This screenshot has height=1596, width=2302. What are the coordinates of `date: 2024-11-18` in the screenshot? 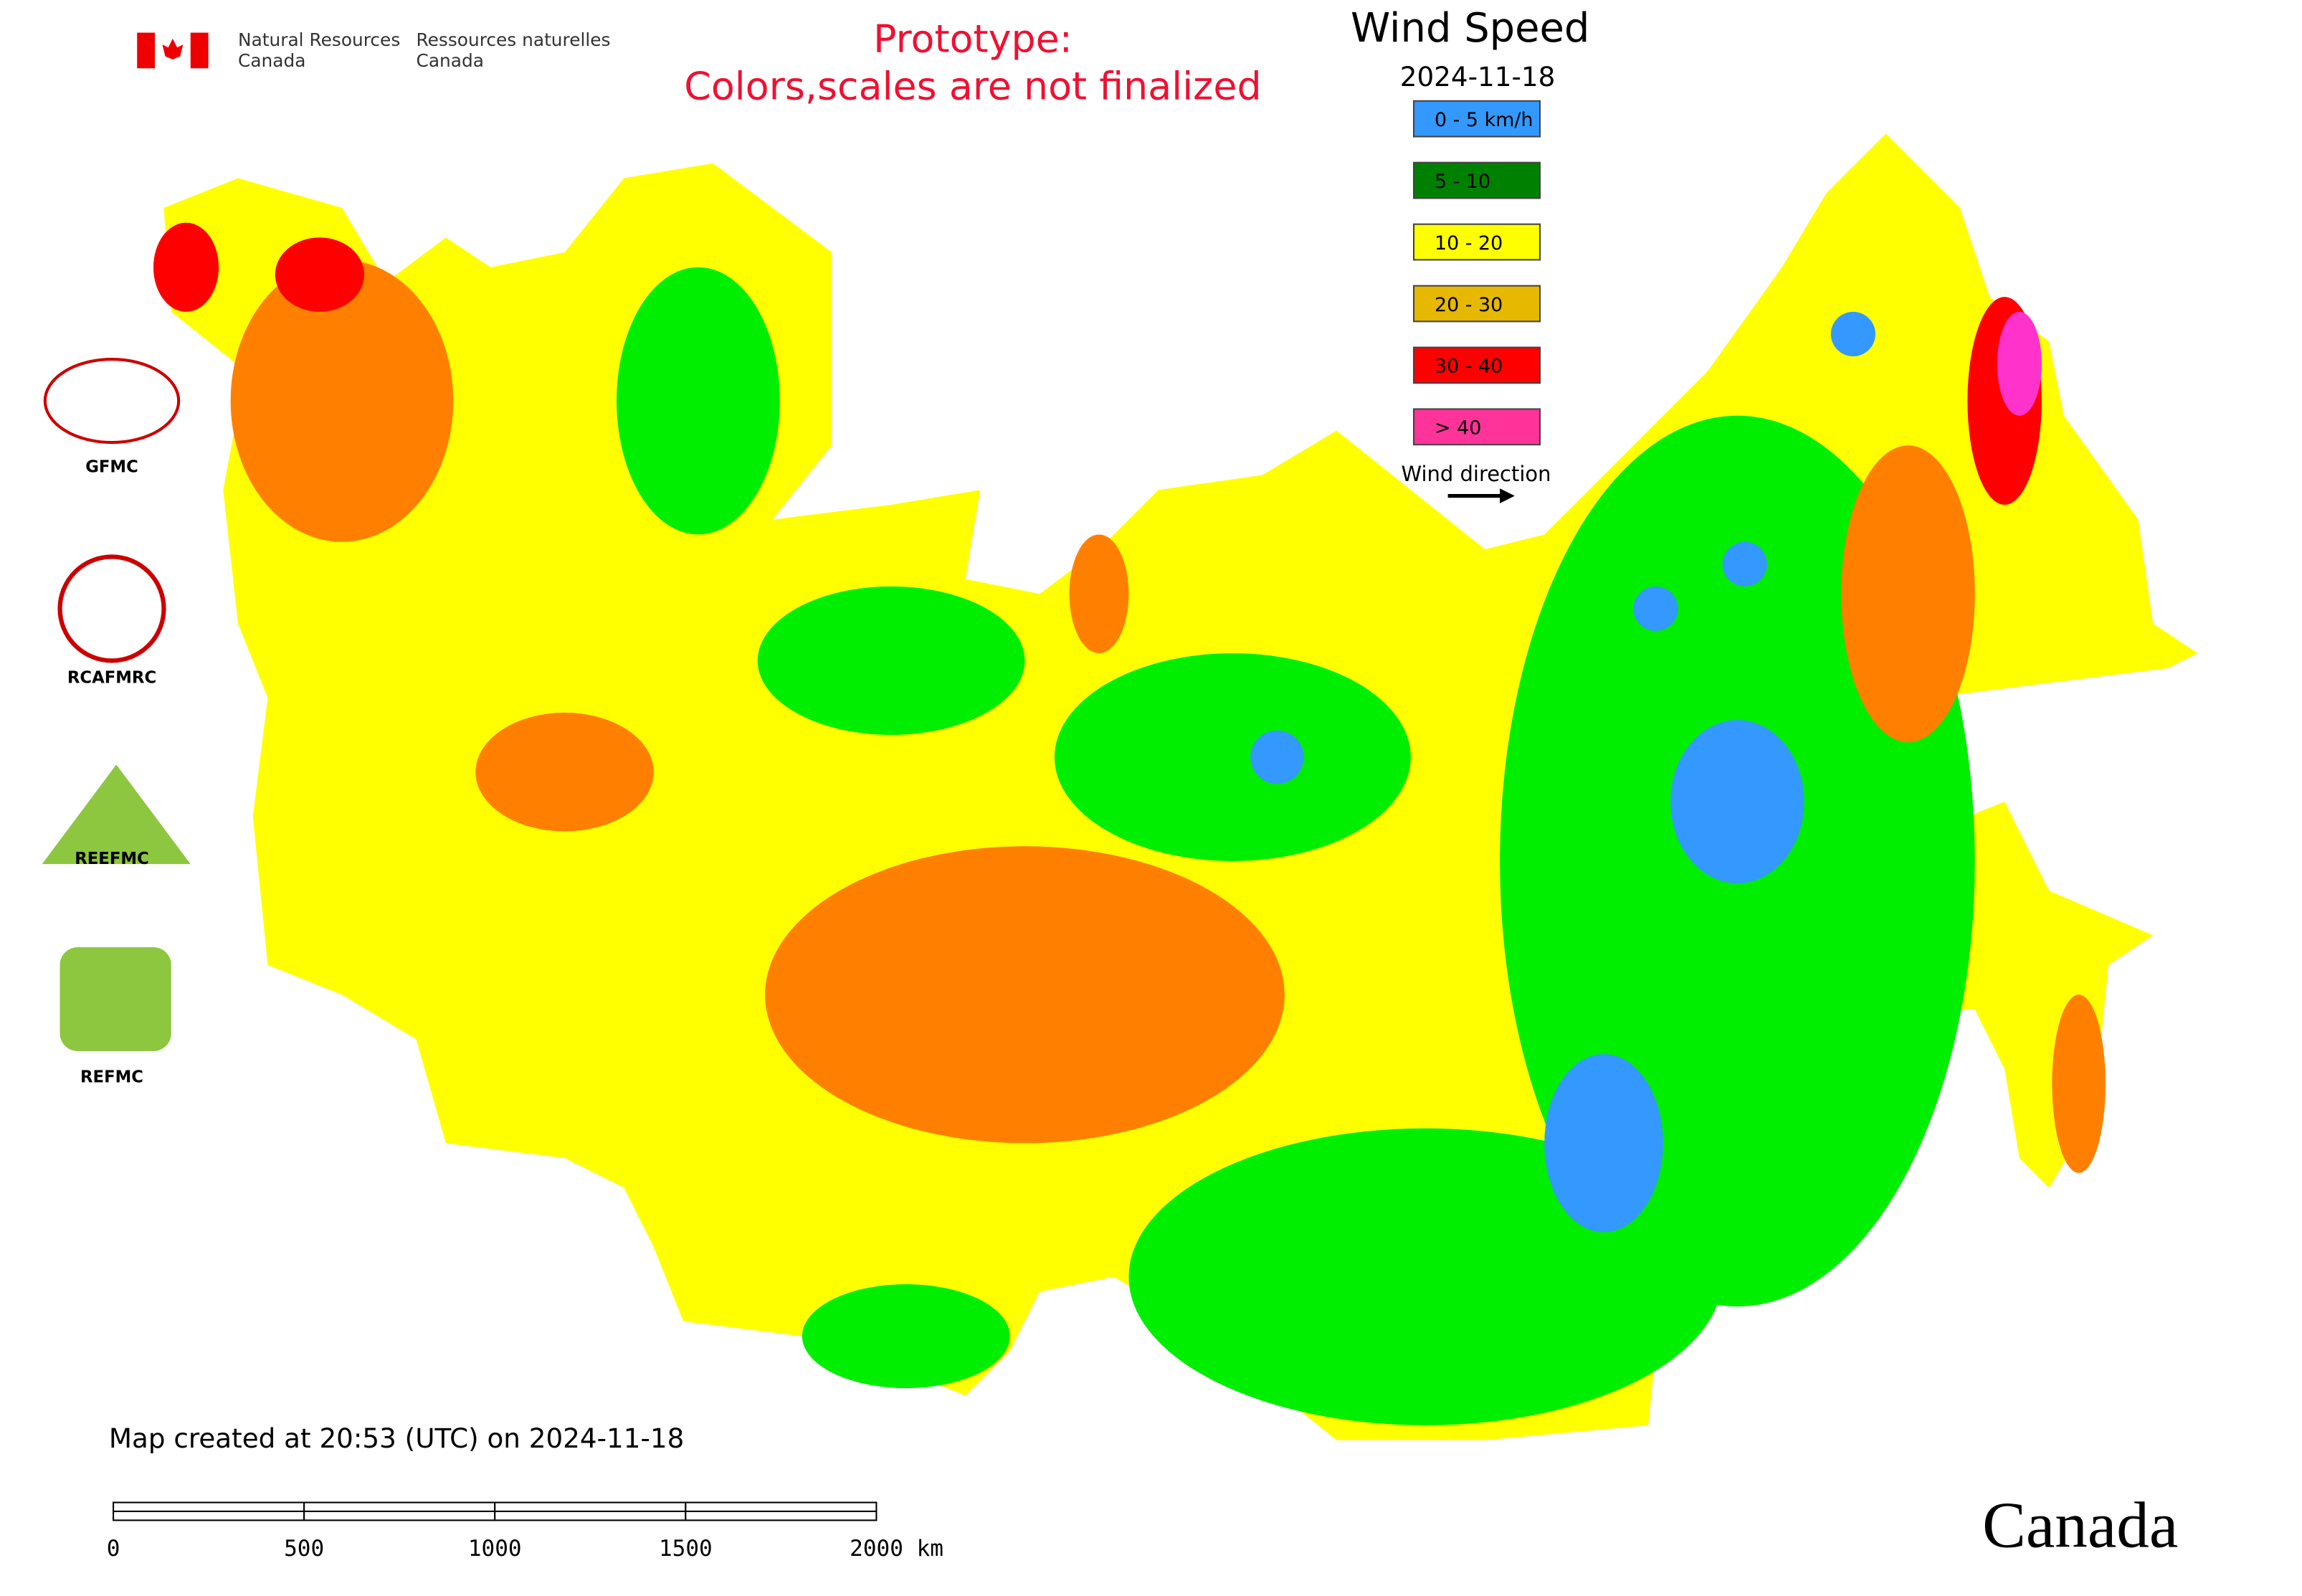 It's located at (1478, 76).